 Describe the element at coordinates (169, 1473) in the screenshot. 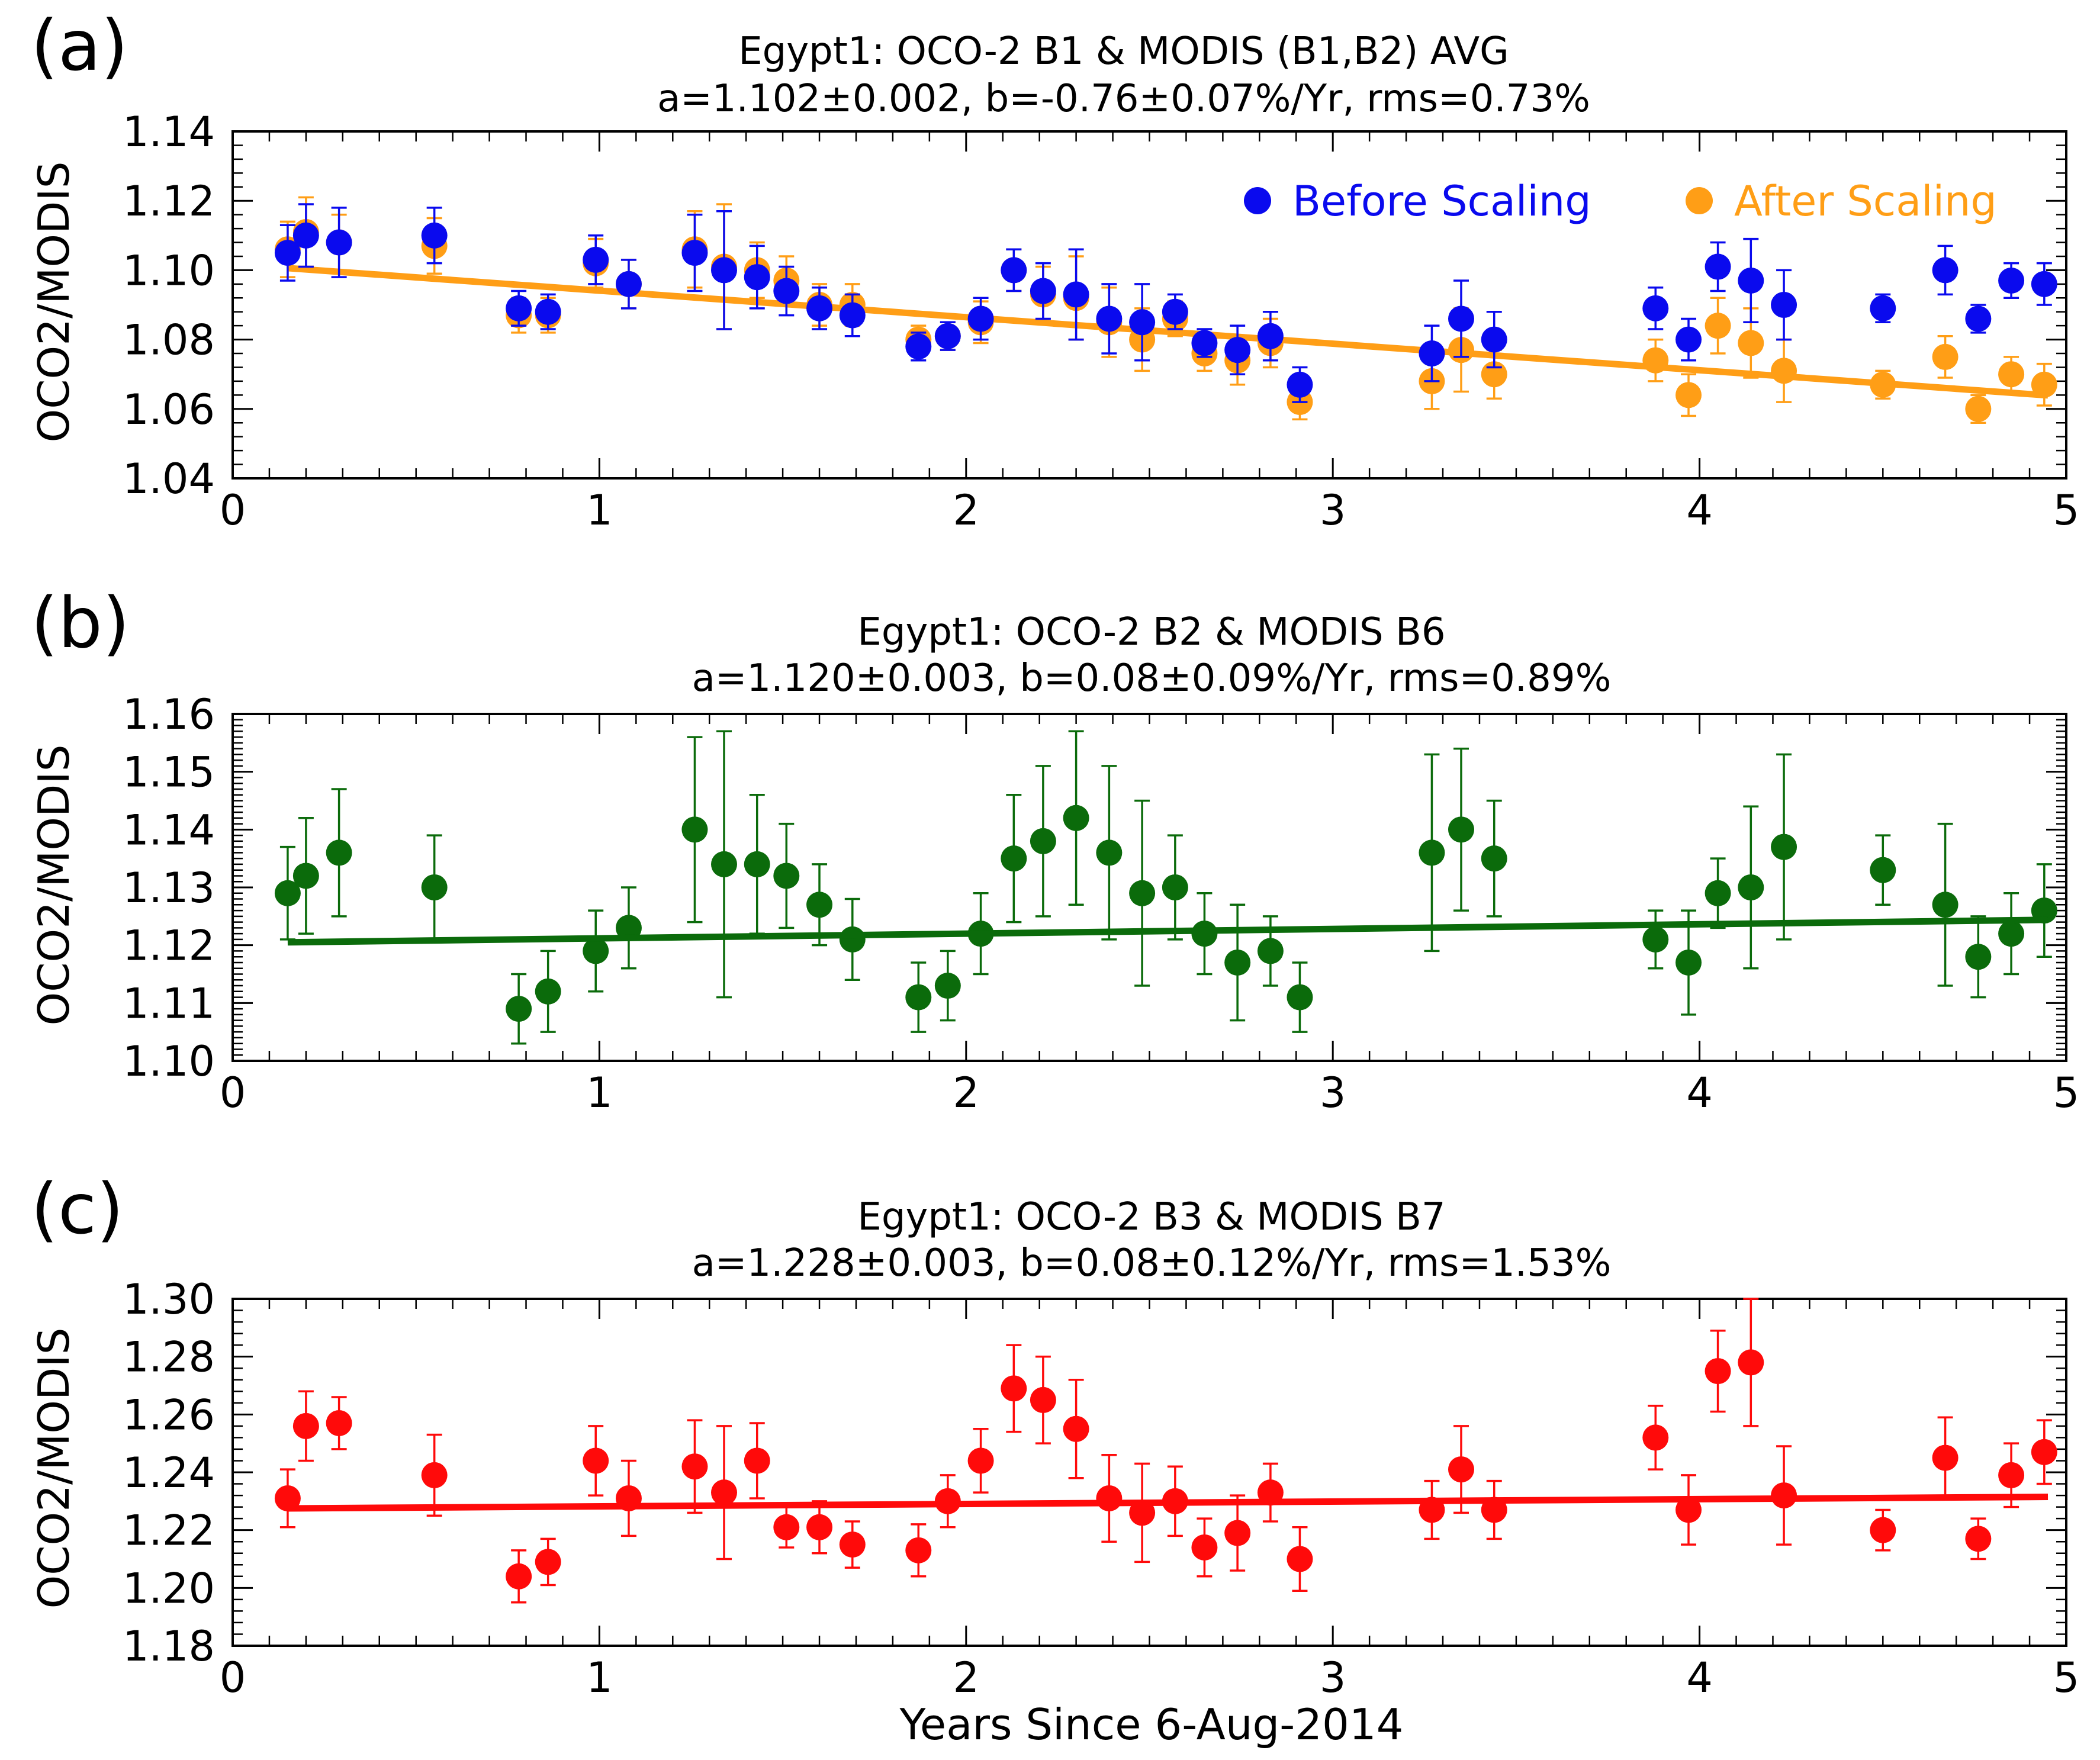

I see `y-tick-label: 1.24` at that location.